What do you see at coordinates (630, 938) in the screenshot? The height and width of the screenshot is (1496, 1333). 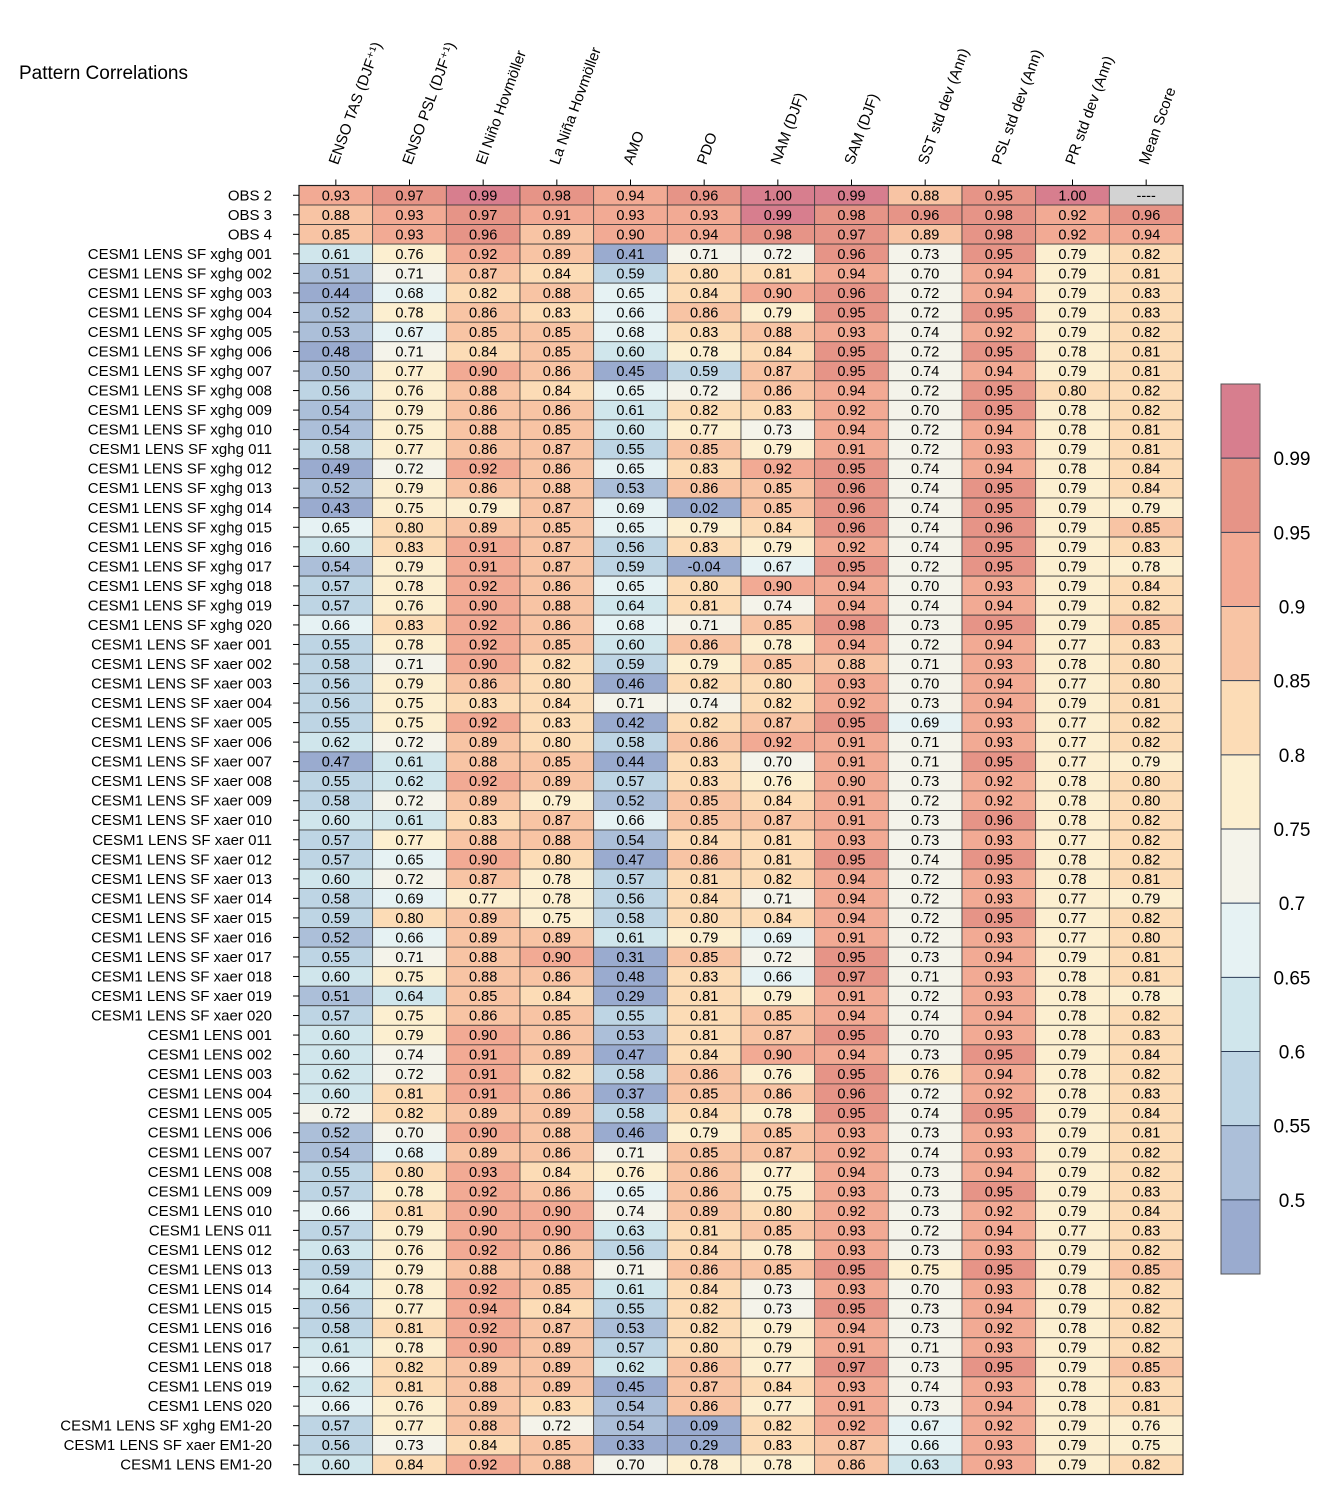 I see `cell-value-label: 0.61` at bounding box center [630, 938].